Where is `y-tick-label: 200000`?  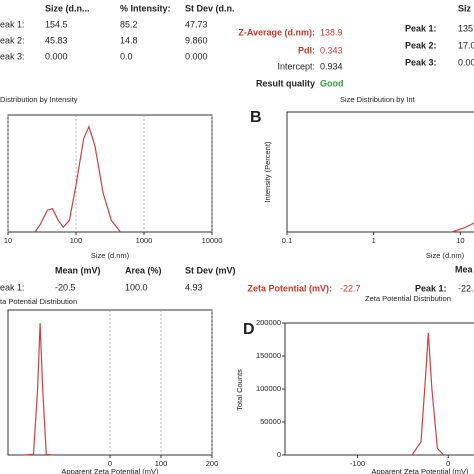 y-tick-label: 200000 is located at coordinates (268, 322).